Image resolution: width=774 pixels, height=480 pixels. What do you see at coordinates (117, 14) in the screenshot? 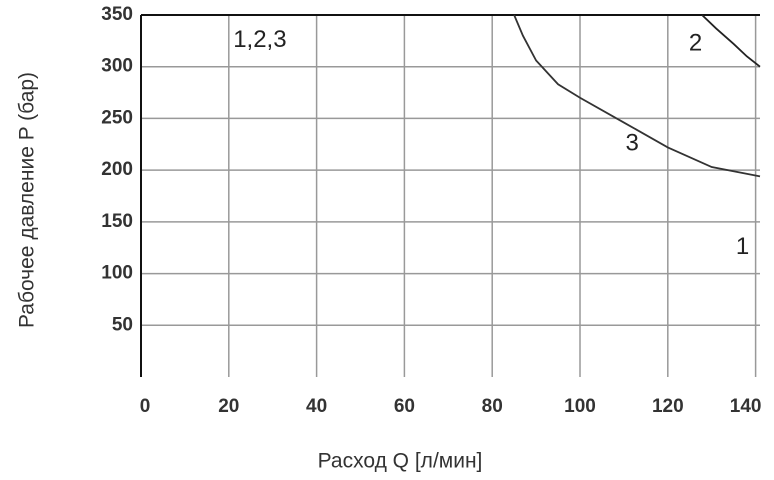
I see `y-tick-label: 350` at bounding box center [117, 14].